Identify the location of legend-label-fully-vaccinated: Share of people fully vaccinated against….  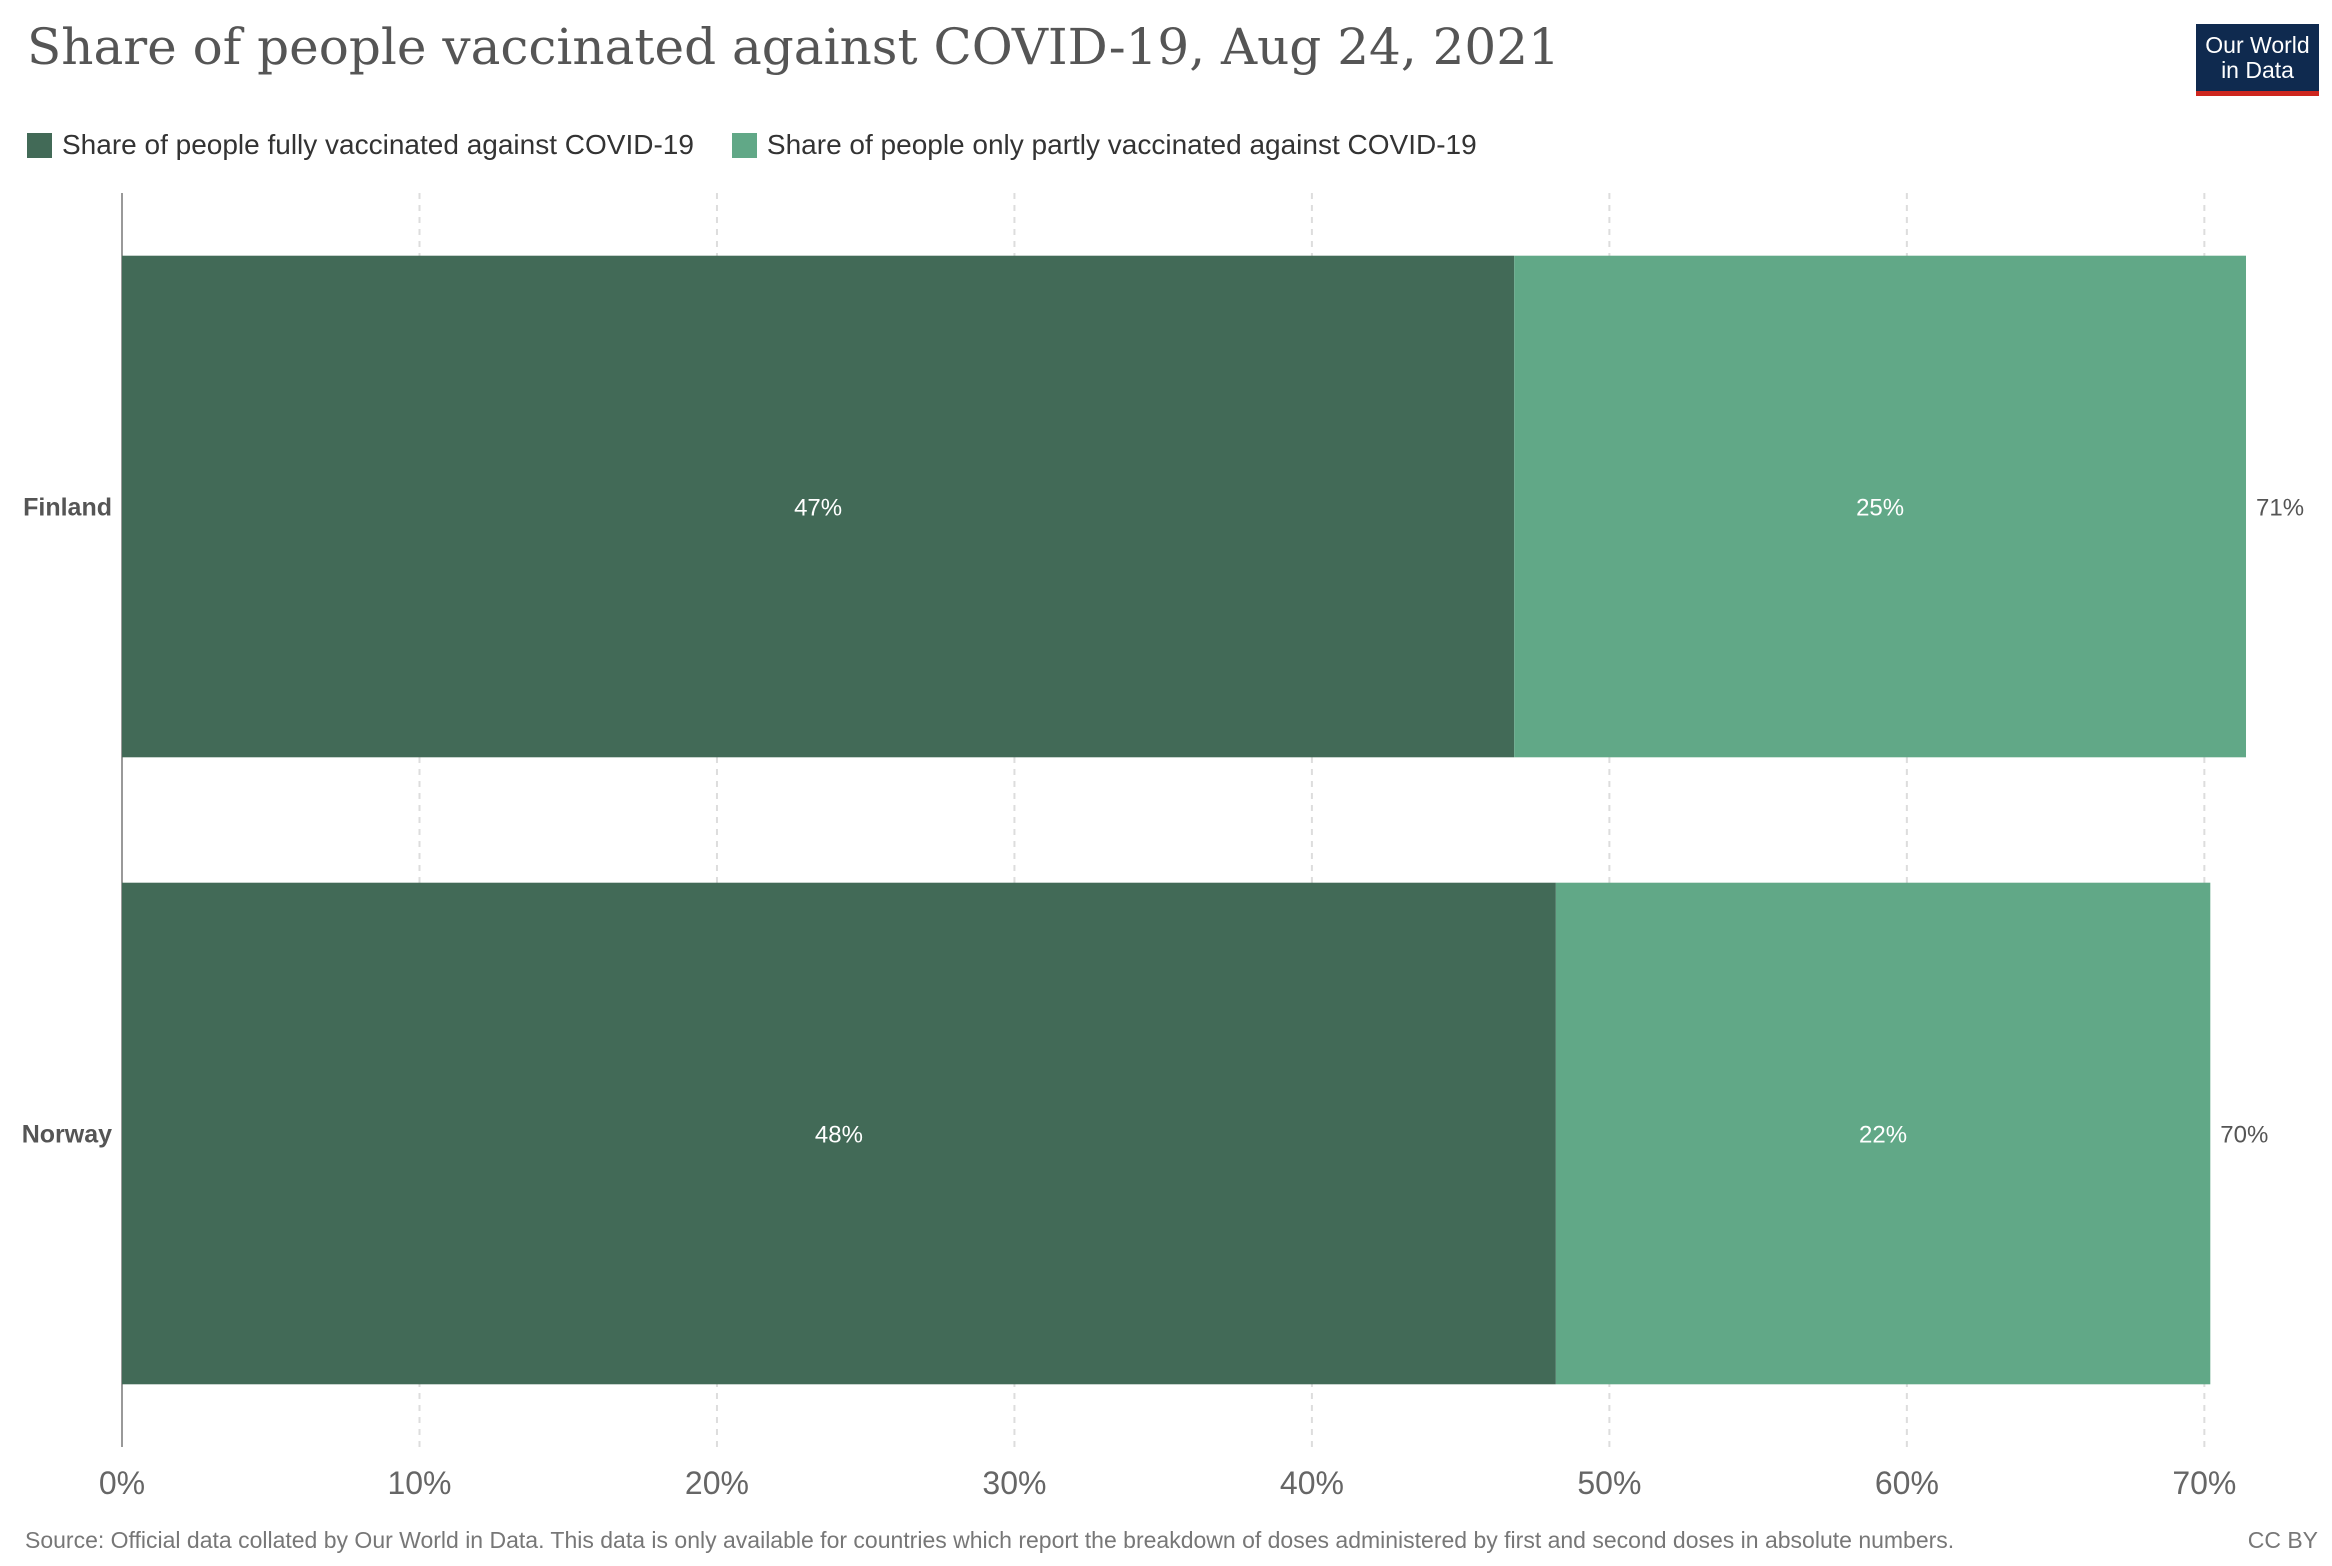
(378, 144).